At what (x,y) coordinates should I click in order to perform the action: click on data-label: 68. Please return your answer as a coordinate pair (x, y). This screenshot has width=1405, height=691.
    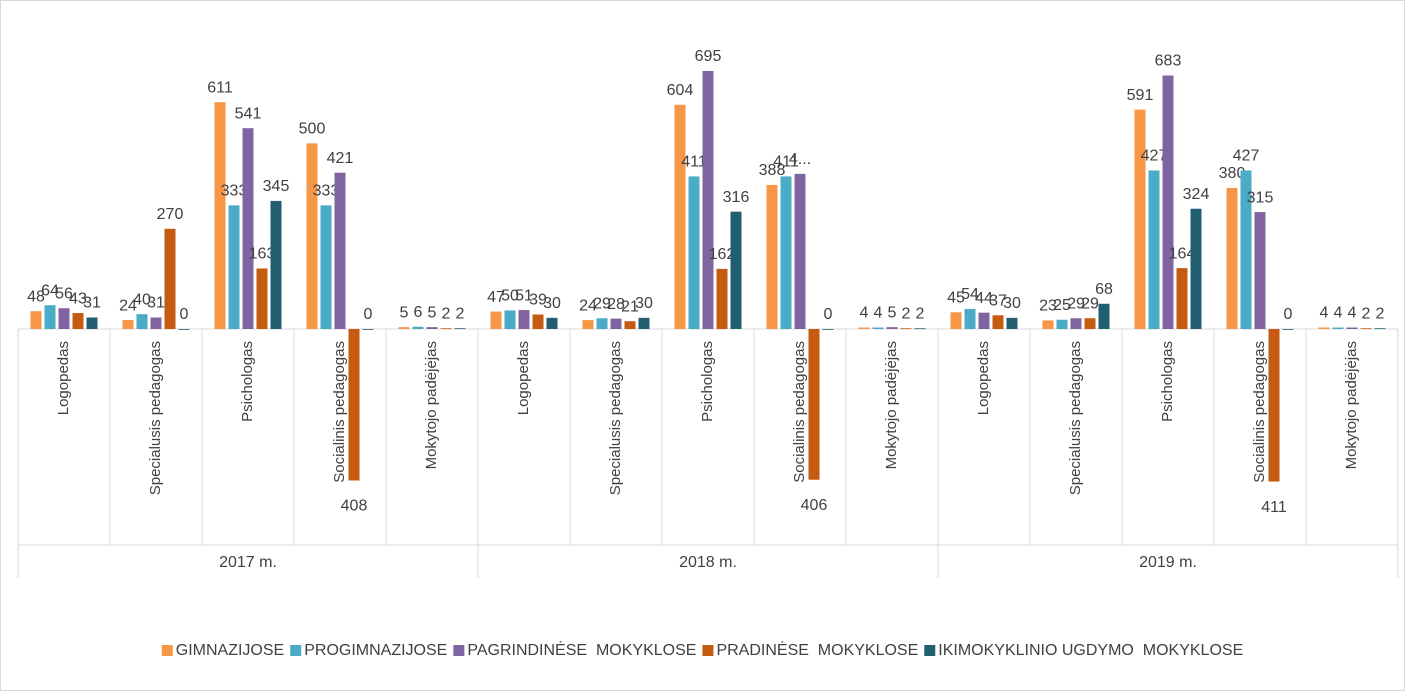
    Looking at the image, I should click on (1104, 289).